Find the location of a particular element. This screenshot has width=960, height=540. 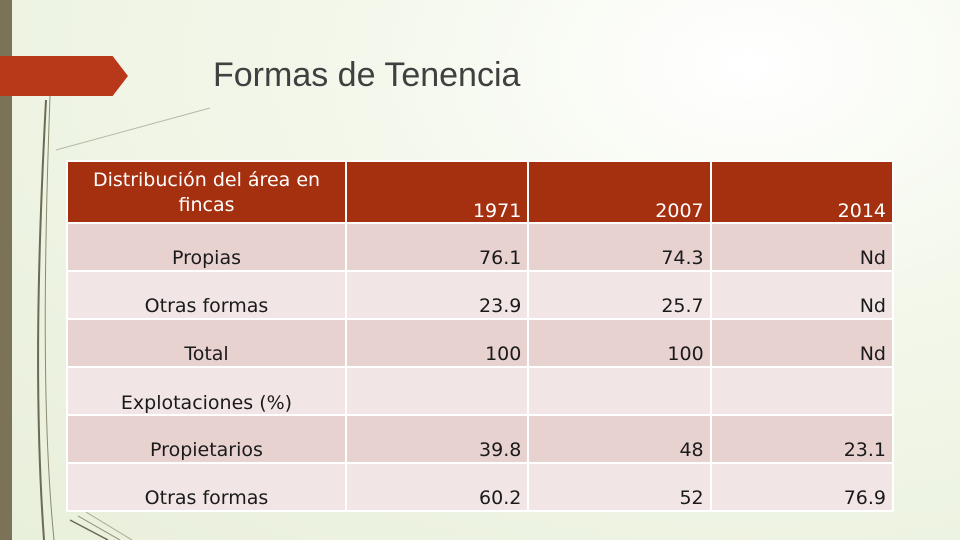

table-row: Otras formas 60.2 52 76.9 is located at coordinates (480, 487).